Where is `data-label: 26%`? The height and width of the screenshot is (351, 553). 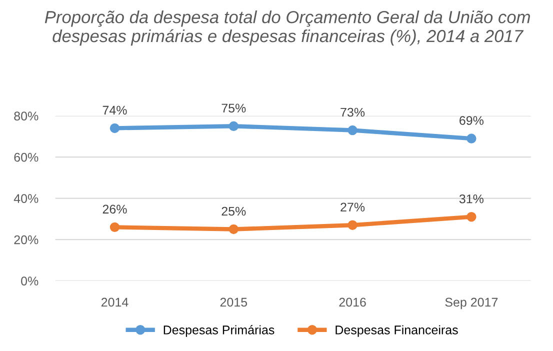 data-label: 26% is located at coordinates (114, 209).